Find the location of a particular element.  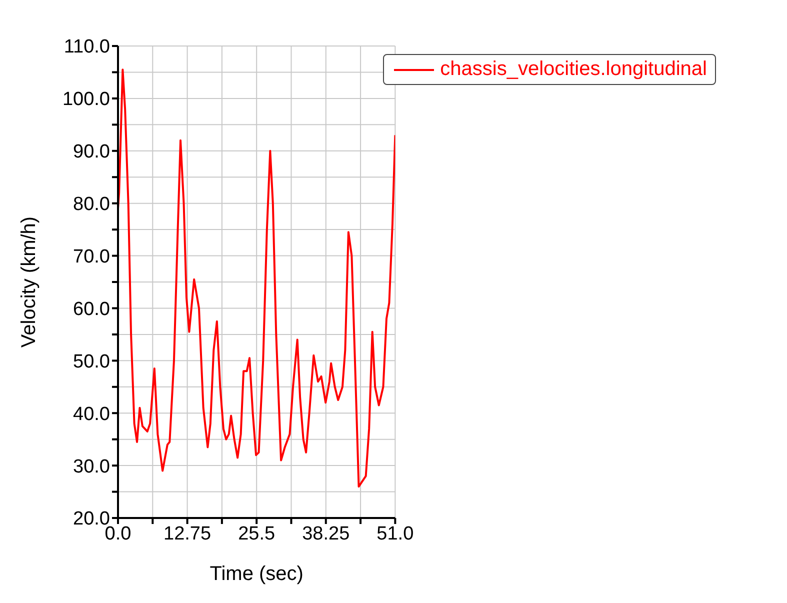

y-tick-label: 100.0 is located at coordinates (86, 99).